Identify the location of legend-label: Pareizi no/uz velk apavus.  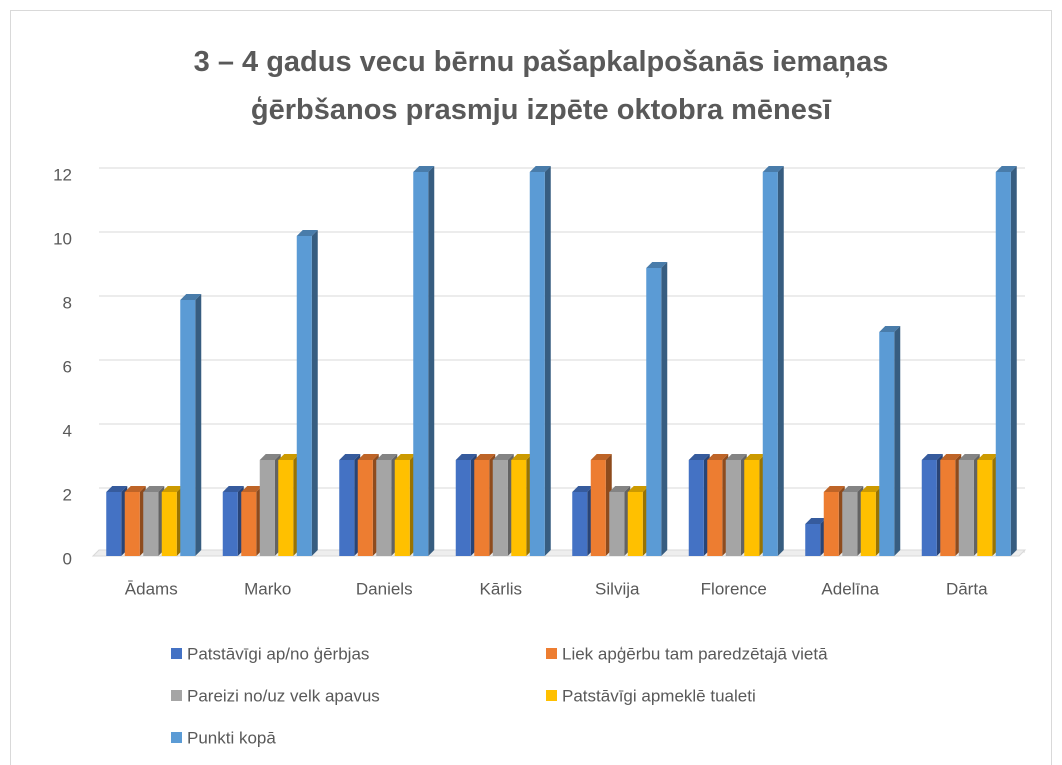
(283, 695).